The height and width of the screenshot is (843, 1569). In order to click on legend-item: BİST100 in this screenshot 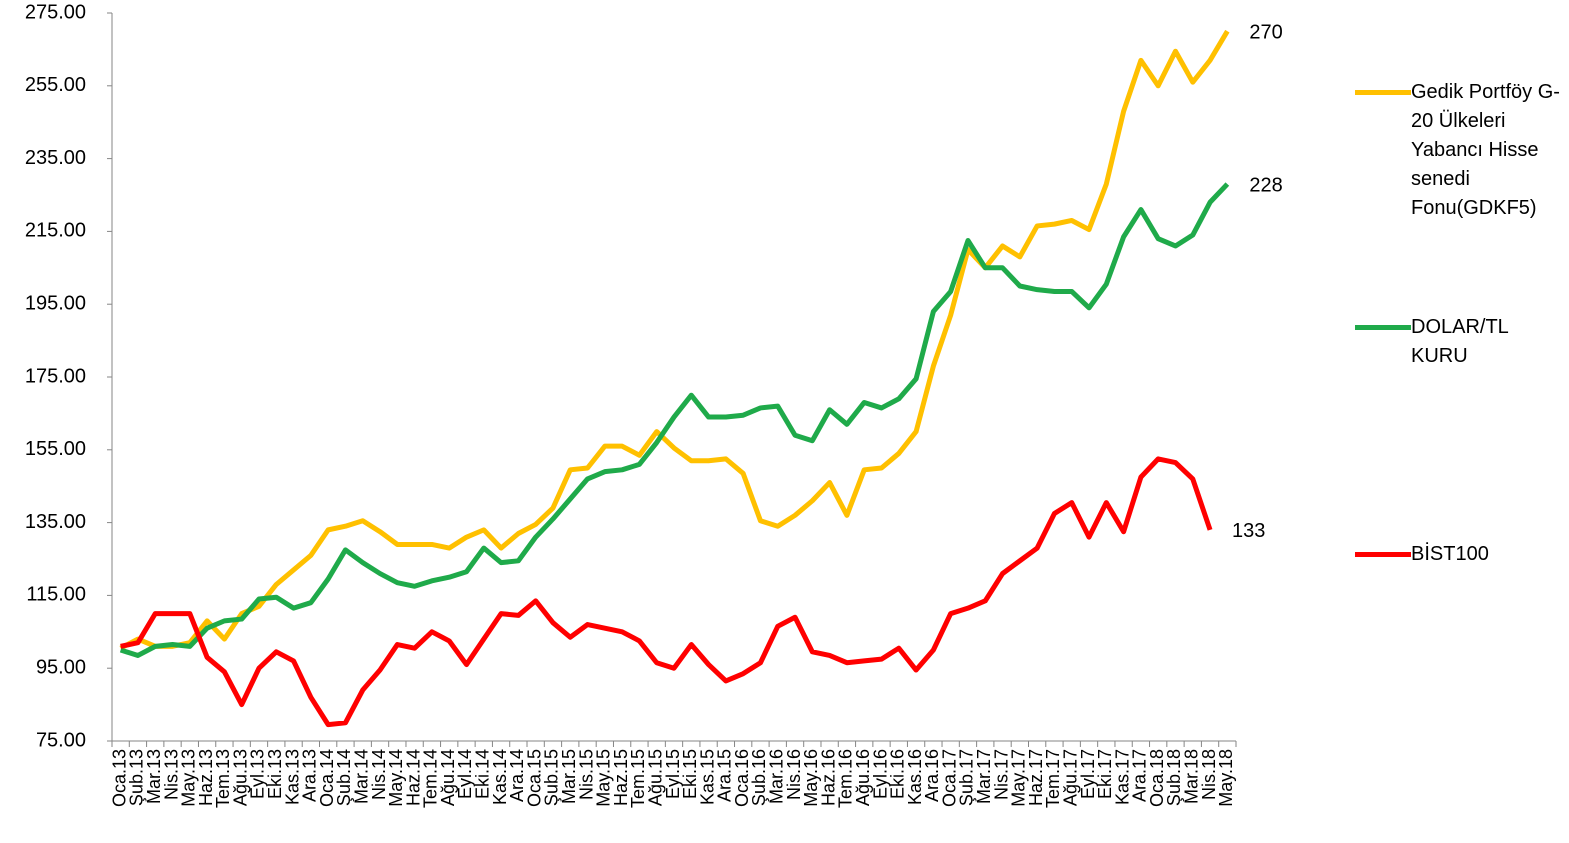, I will do `click(1458, 554)`.